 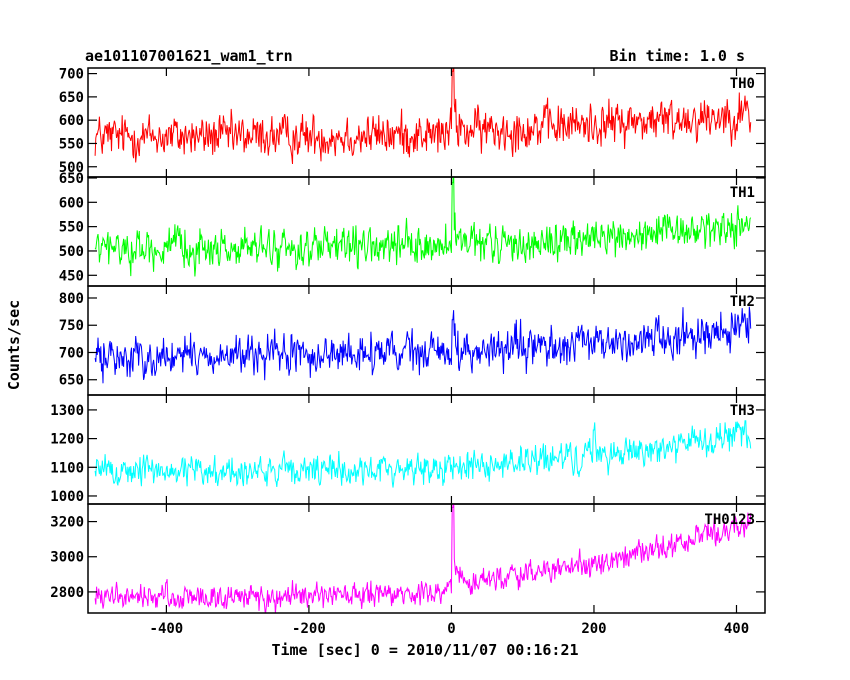 I want to click on y-tick-label: 3200, so click(x=67, y=523).